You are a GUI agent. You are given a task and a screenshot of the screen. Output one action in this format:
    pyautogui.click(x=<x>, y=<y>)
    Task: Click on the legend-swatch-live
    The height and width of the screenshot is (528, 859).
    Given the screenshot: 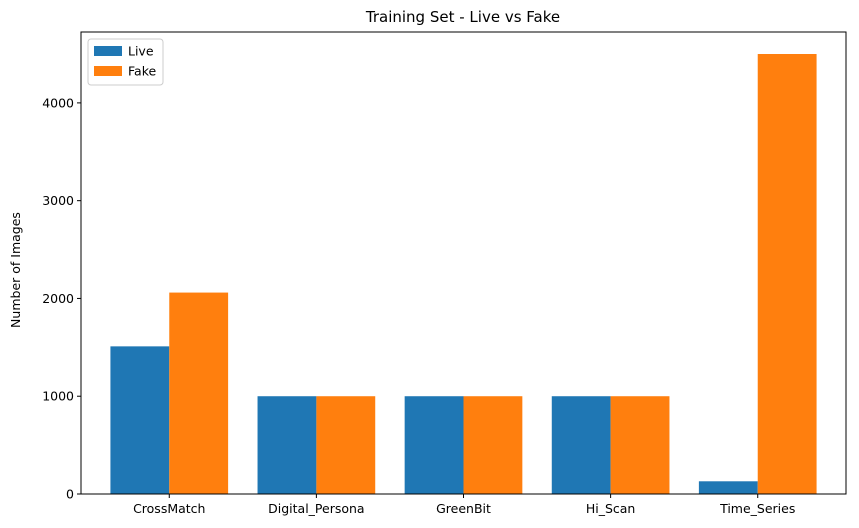 What is the action you would take?
    pyautogui.click(x=108, y=51)
    